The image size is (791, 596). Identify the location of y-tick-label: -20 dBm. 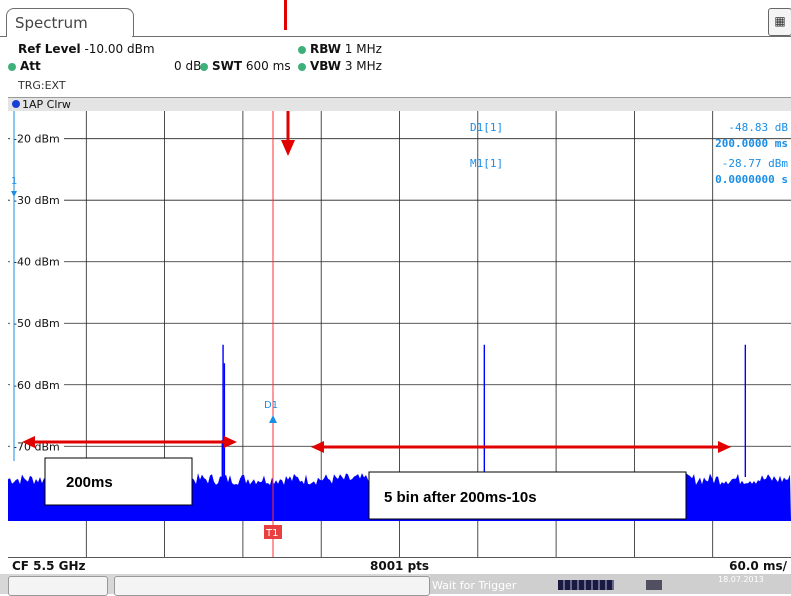
(36, 139).